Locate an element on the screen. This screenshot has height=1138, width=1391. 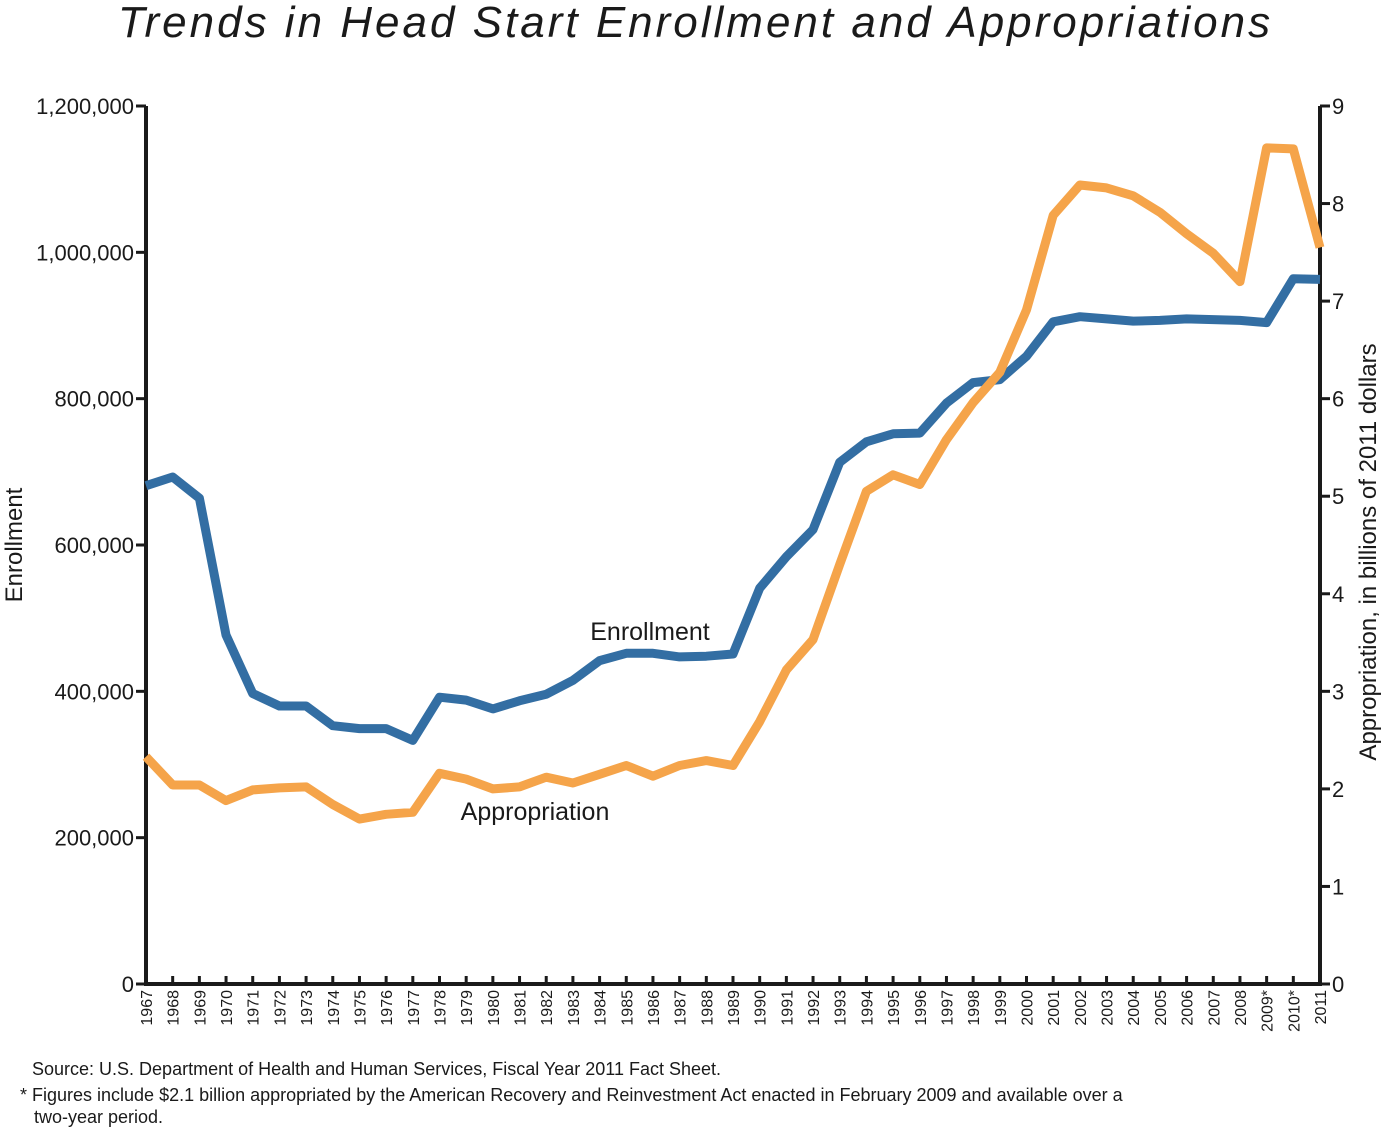
x-tick-label: 2004 is located at coordinates (1134, 1008).